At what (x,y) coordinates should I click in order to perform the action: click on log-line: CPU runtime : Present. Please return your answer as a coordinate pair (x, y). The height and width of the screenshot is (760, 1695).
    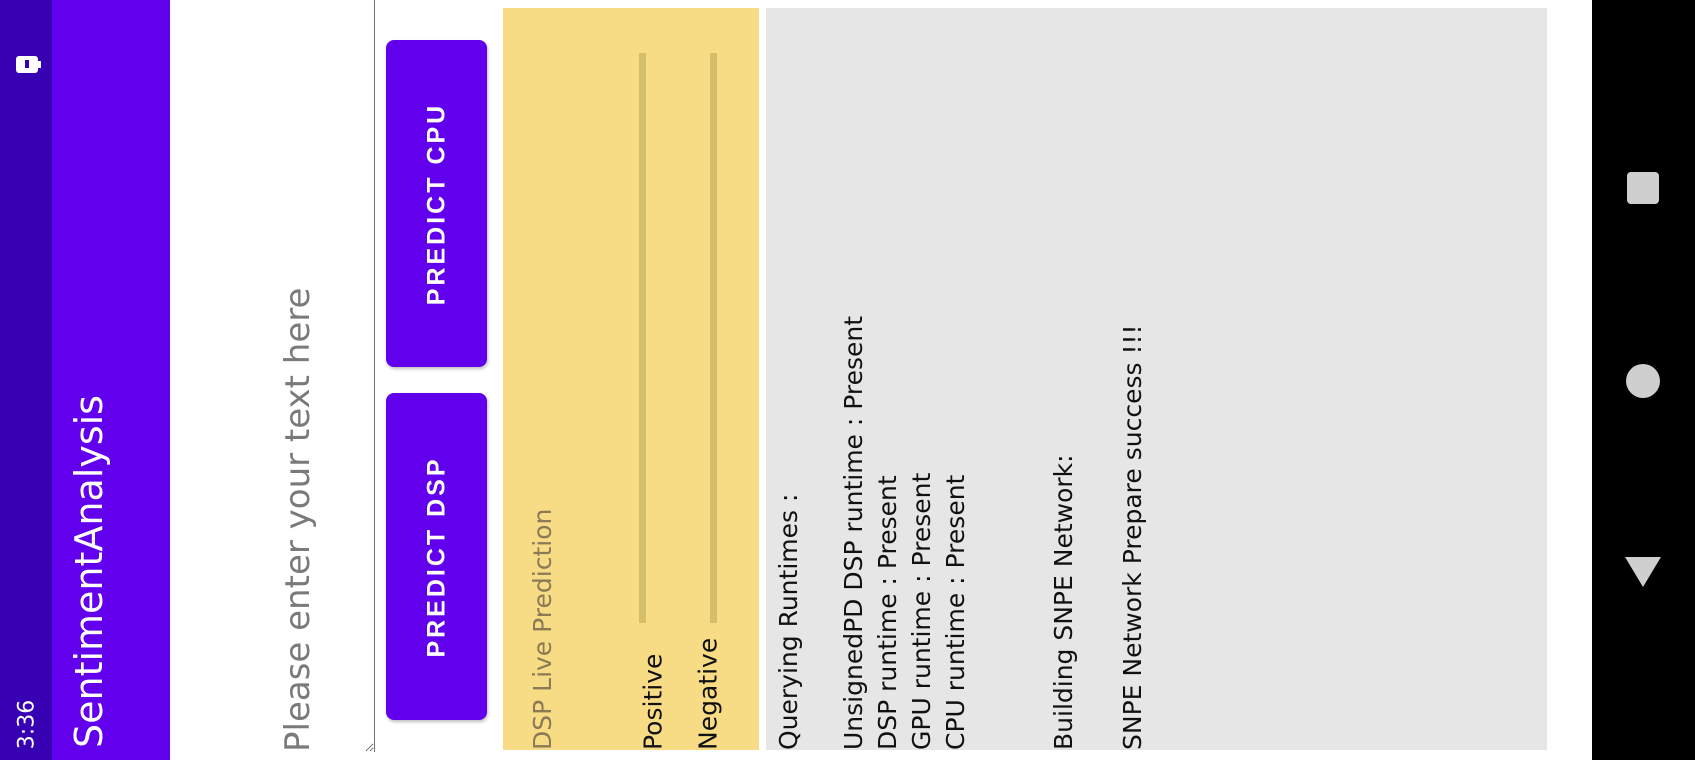
    Looking at the image, I should click on (955, 612).